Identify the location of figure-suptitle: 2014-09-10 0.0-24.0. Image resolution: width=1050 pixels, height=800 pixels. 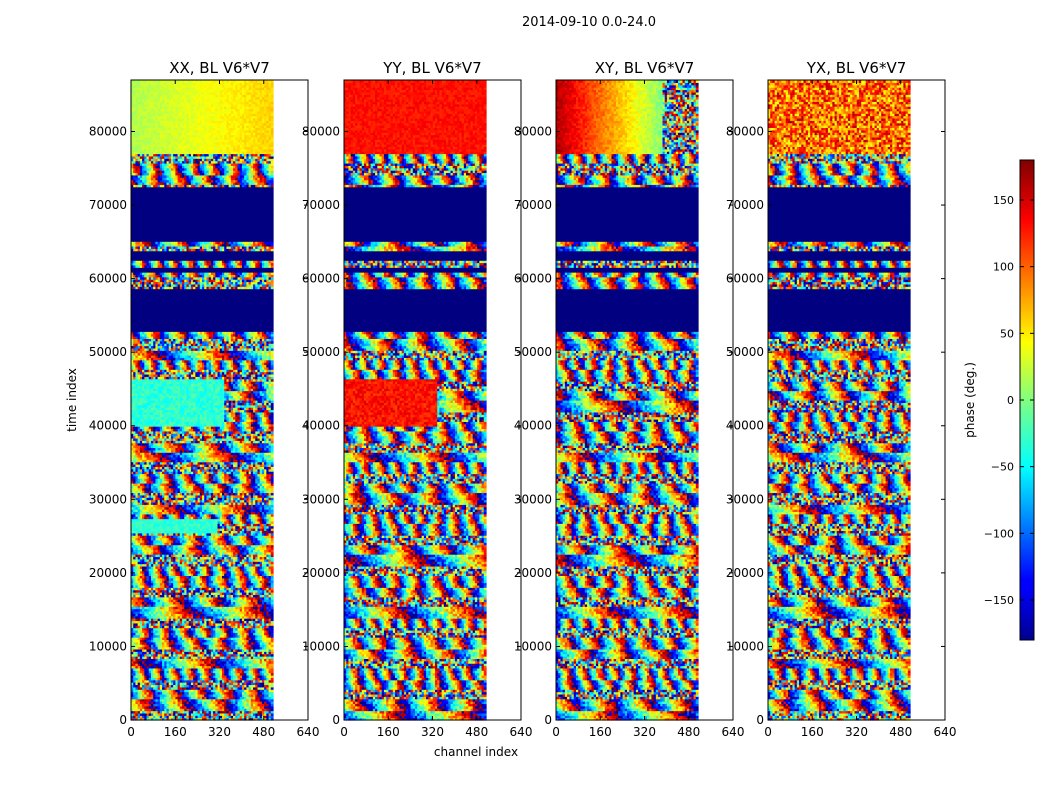
(589, 22).